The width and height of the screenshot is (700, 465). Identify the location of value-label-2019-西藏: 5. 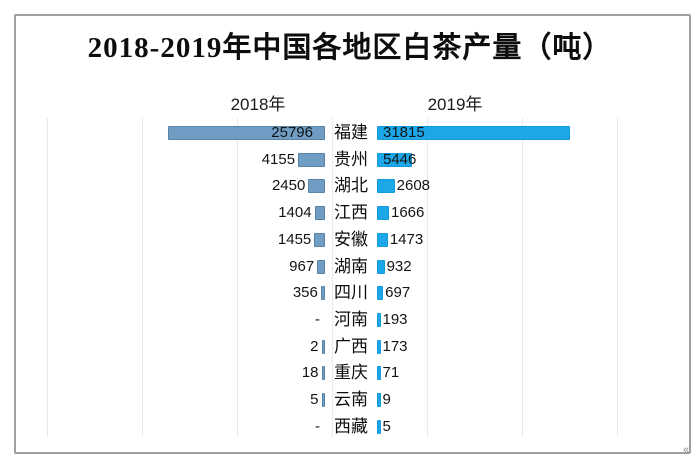
(386, 426).